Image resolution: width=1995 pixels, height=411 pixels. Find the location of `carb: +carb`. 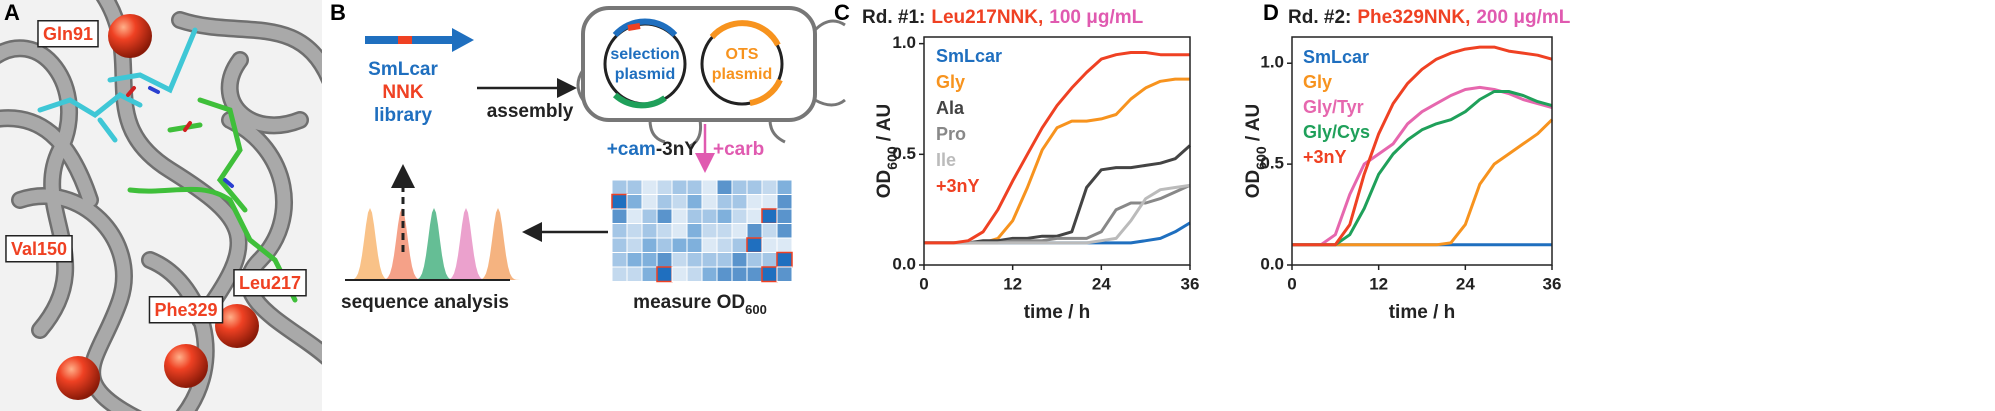

carb: +carb is located at coordinates (738, 149).